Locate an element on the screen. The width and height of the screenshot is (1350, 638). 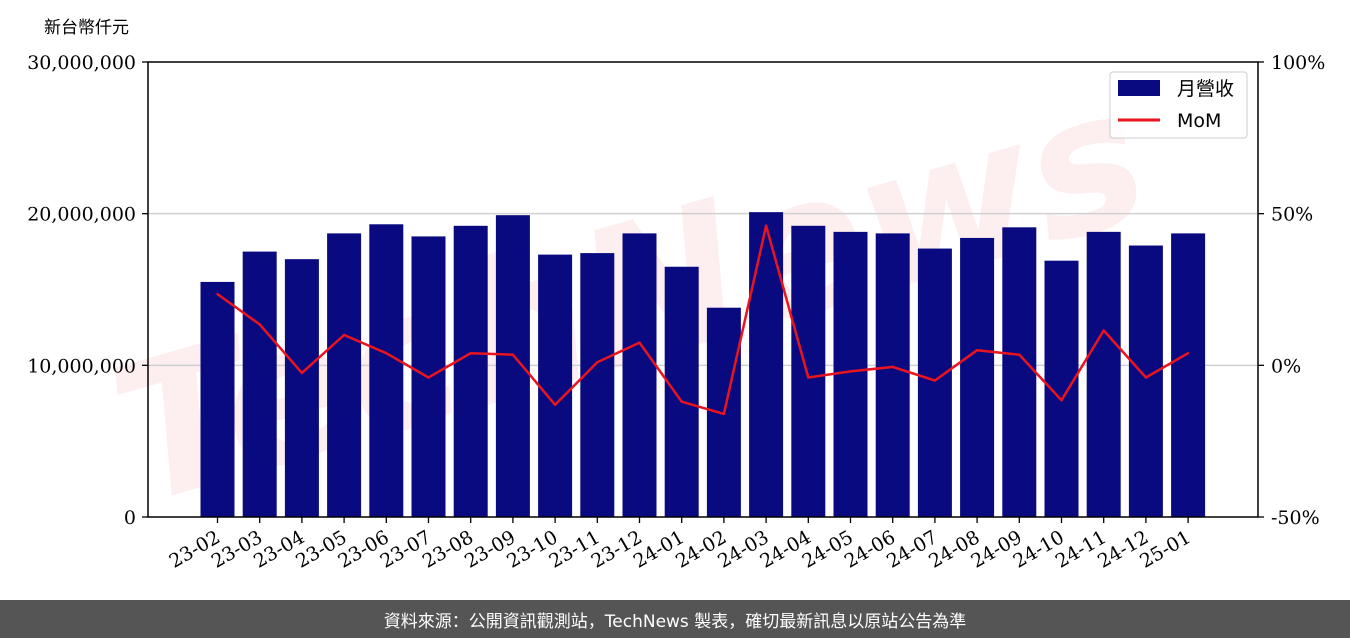
footer-text: 資料來源：公開資訊觀測站，TechNews 製表，確切最新訊息以原站公告為準 is located at coordinates (675, 621).